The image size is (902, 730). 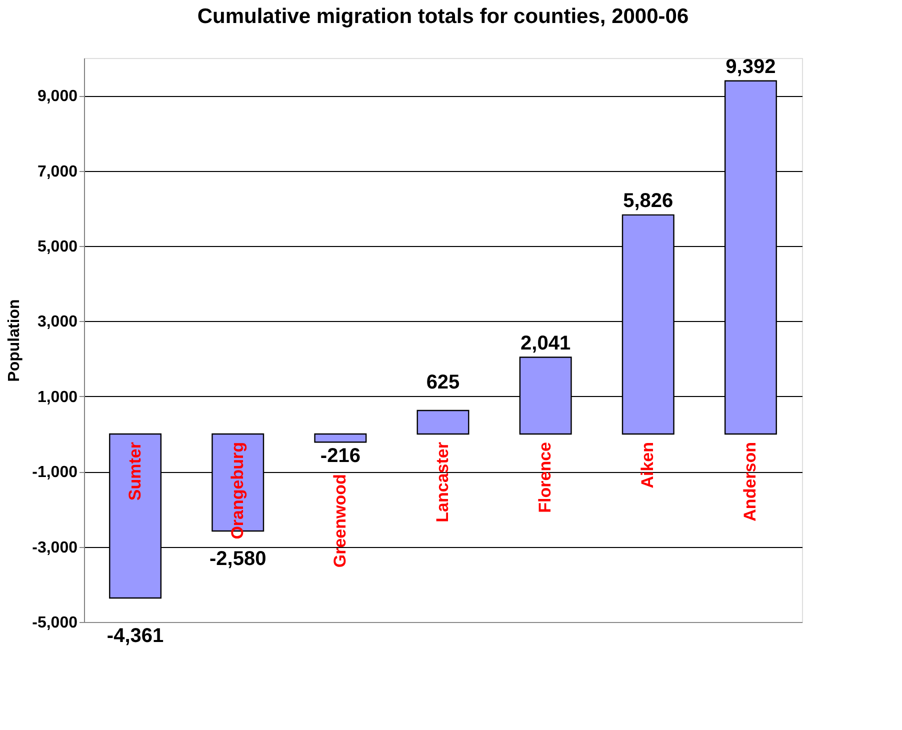 What do you see at coordinates (750, 482) in the screenshot?
I see `x-tick-label: Anderson` at bounding box center [750, 482].